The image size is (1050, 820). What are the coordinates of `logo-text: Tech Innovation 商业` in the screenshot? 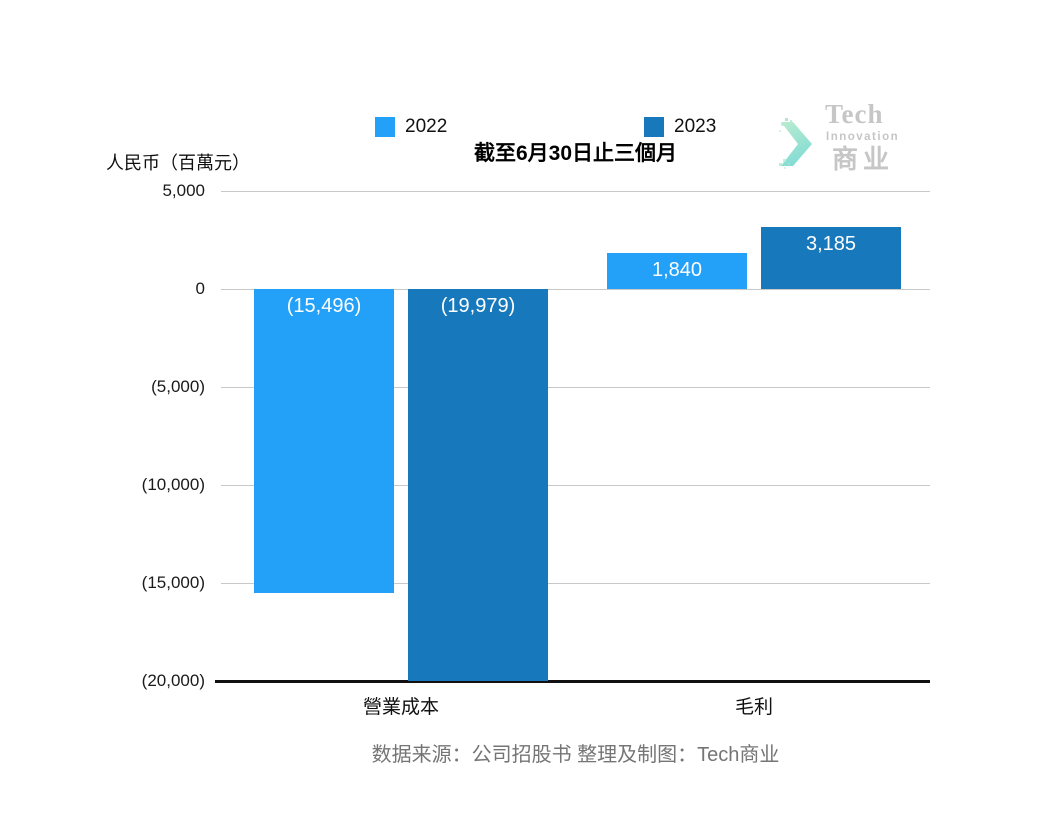 It's located at (862, 136).